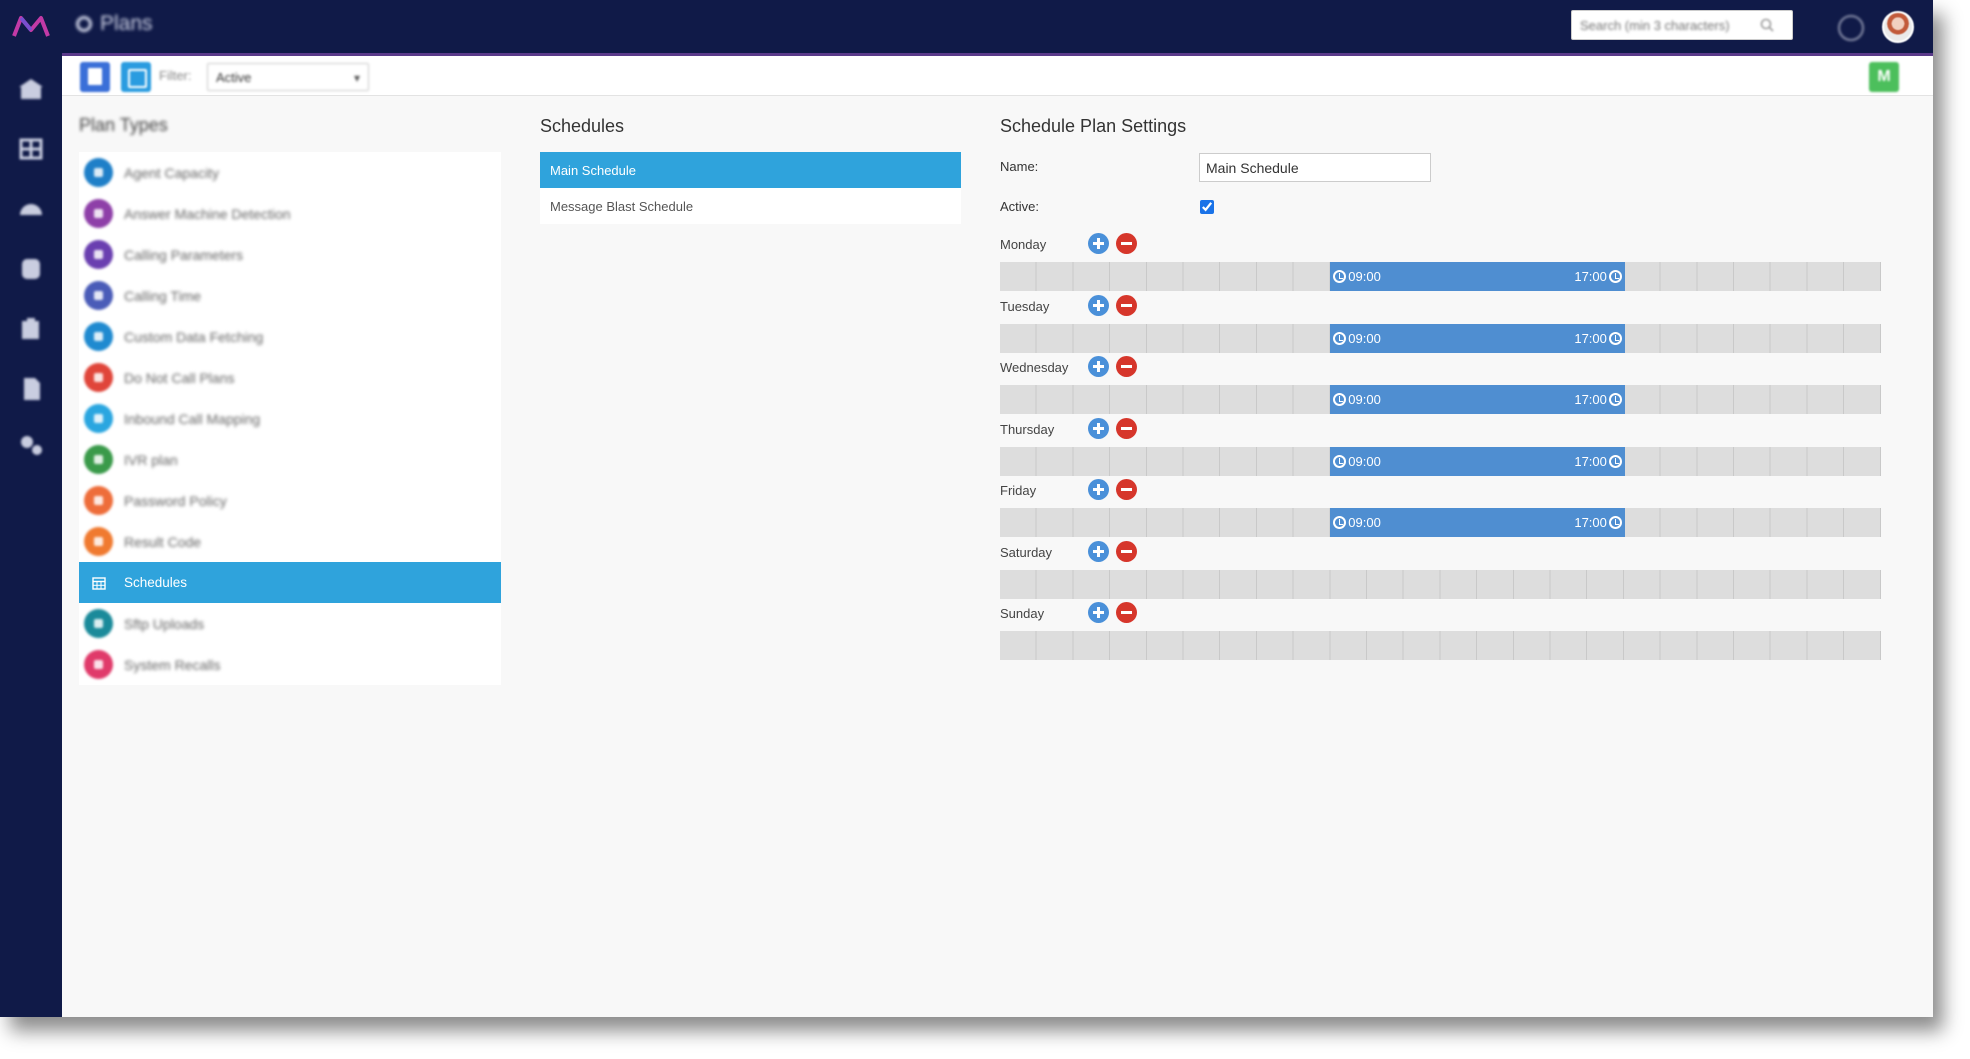 Image resolution: width=1970 pixels, height=1059 pixels. Describe the element at coordinates (1767, 25) in the screenshot. I see `search-icon` at that location.